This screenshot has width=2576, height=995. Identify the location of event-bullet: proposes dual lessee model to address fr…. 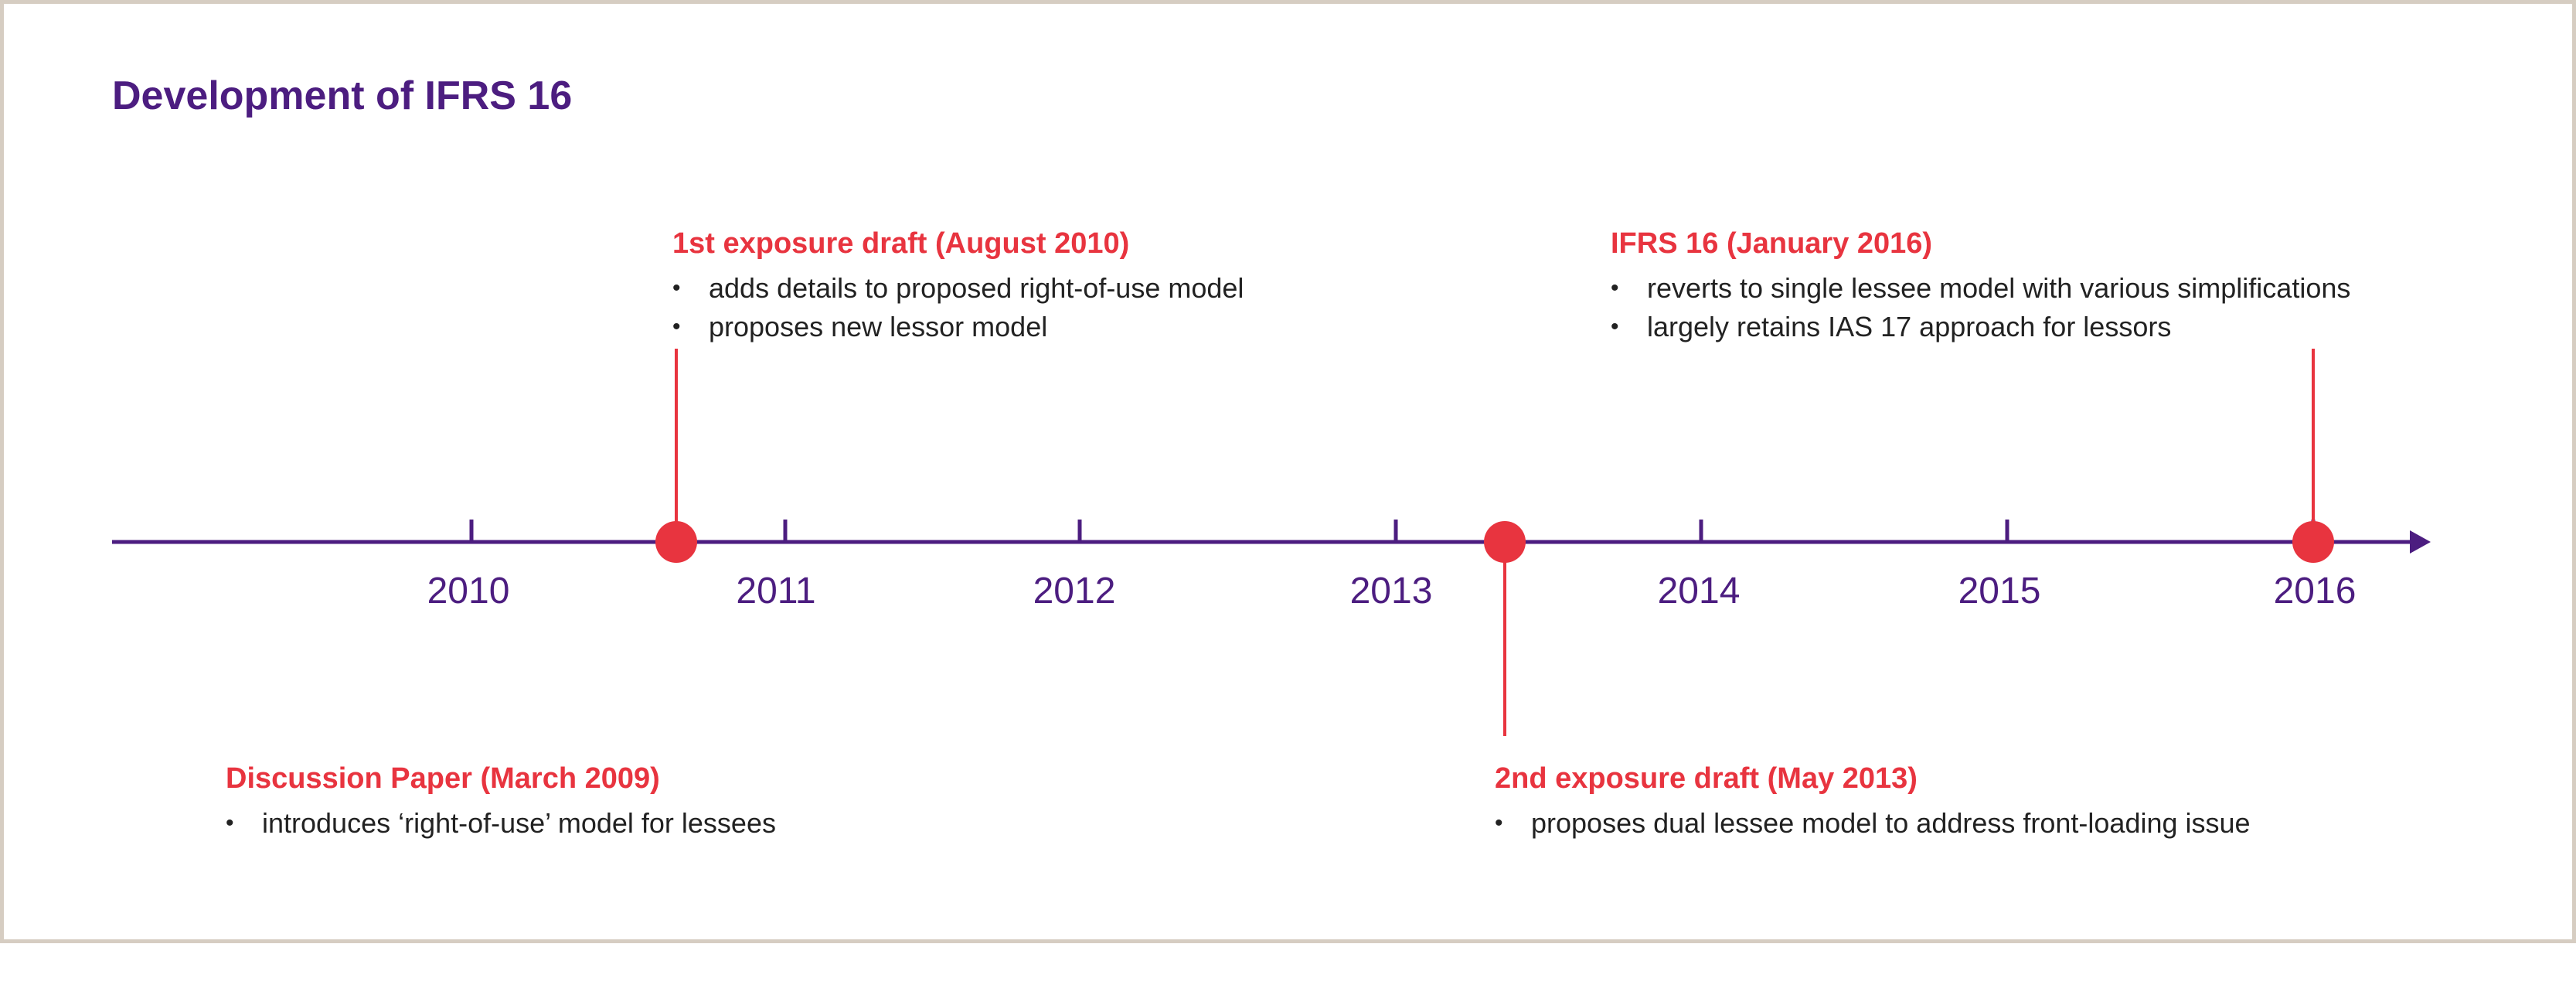
(1873, 823).